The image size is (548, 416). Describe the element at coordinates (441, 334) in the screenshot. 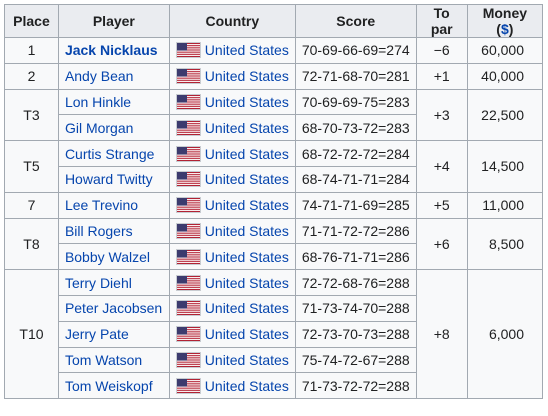

I see `to-par-cell: +8` at that location.